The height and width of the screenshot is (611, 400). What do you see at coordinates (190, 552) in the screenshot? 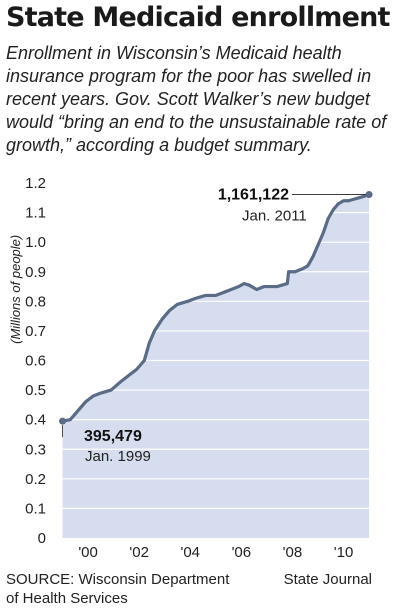
I see `x-tick-label: '04` at bounding box center [190, 552].